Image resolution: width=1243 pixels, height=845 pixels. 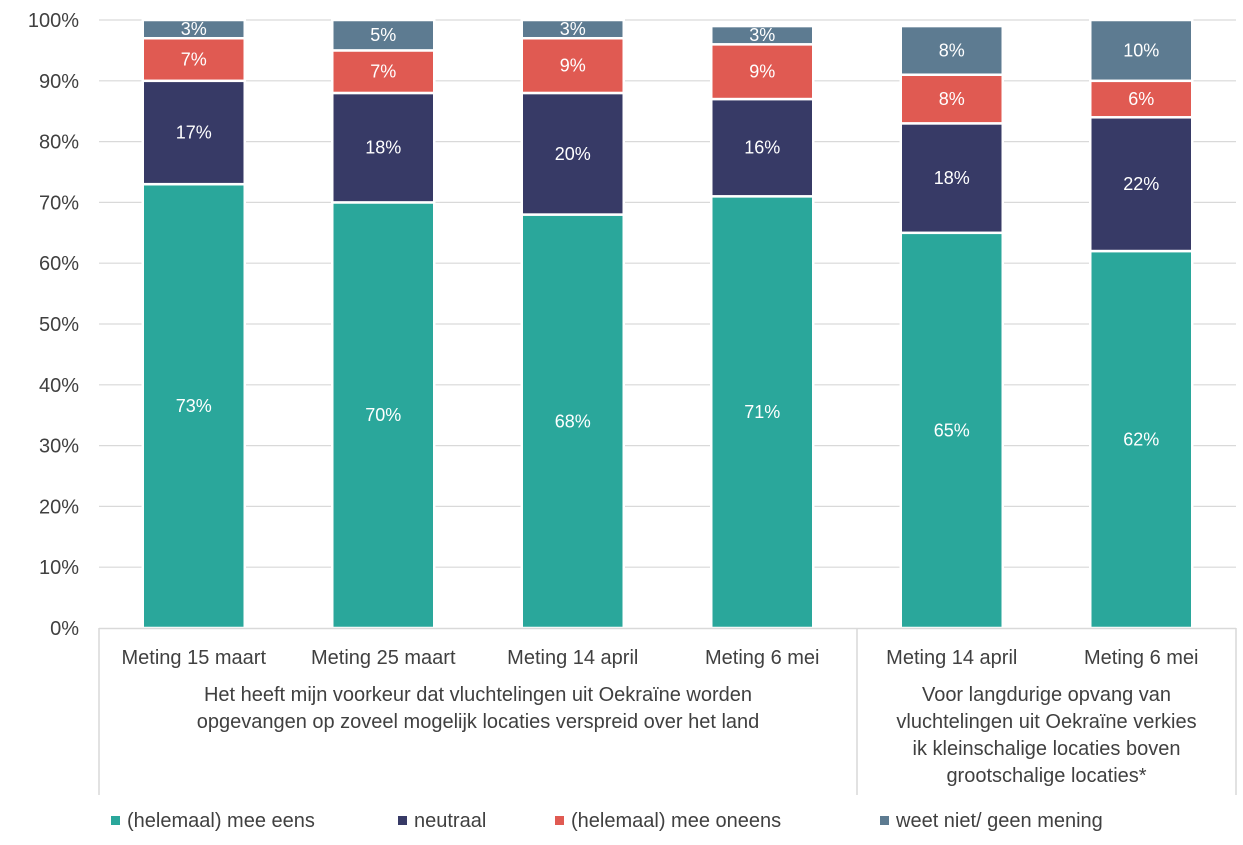 I want to click on data-label: 73%, so click(x=194, y=406).